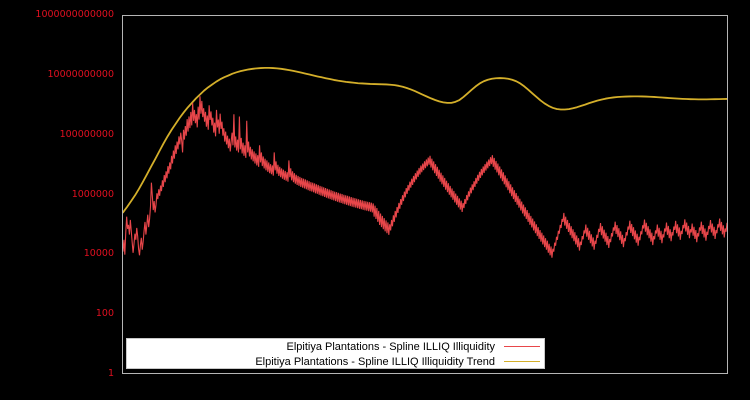 The image size is (750, 400). I want to click on legend-swatch-trend, so click(522, 361).